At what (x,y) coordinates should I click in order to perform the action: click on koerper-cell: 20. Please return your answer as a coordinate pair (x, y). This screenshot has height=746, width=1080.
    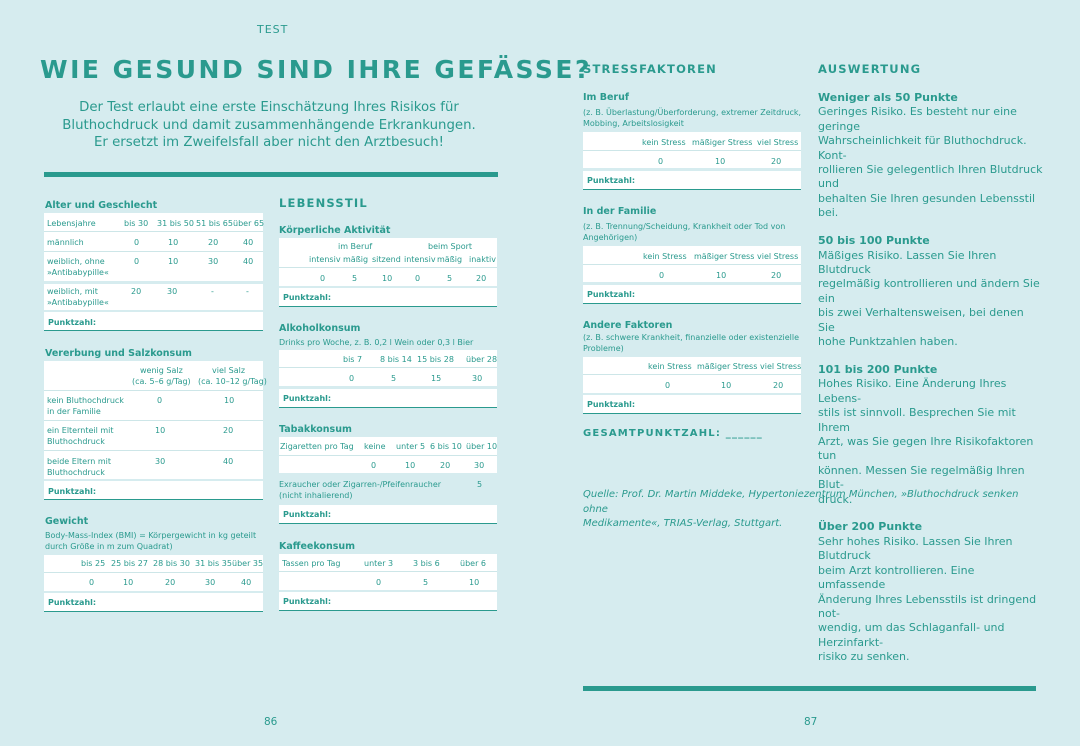
    Looking at the image, I should click on (481, 278).